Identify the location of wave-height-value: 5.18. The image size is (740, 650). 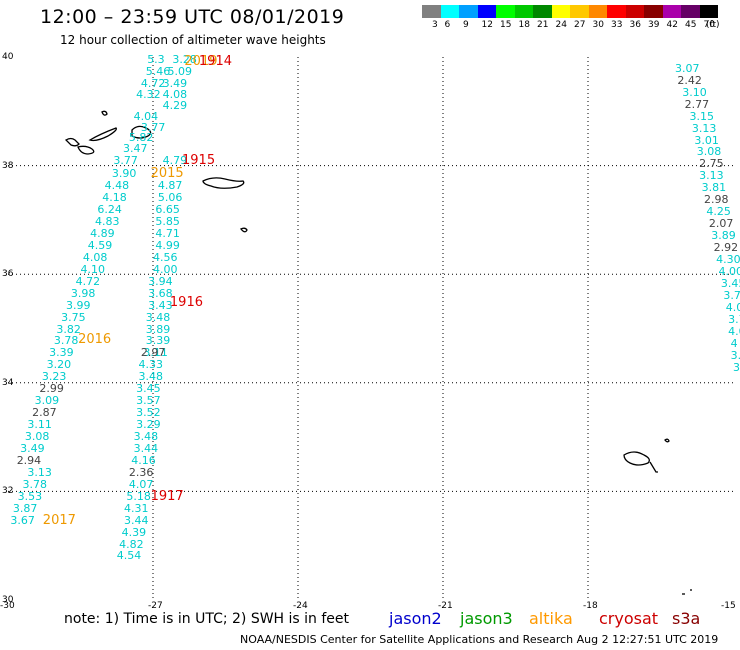
(138, 496).